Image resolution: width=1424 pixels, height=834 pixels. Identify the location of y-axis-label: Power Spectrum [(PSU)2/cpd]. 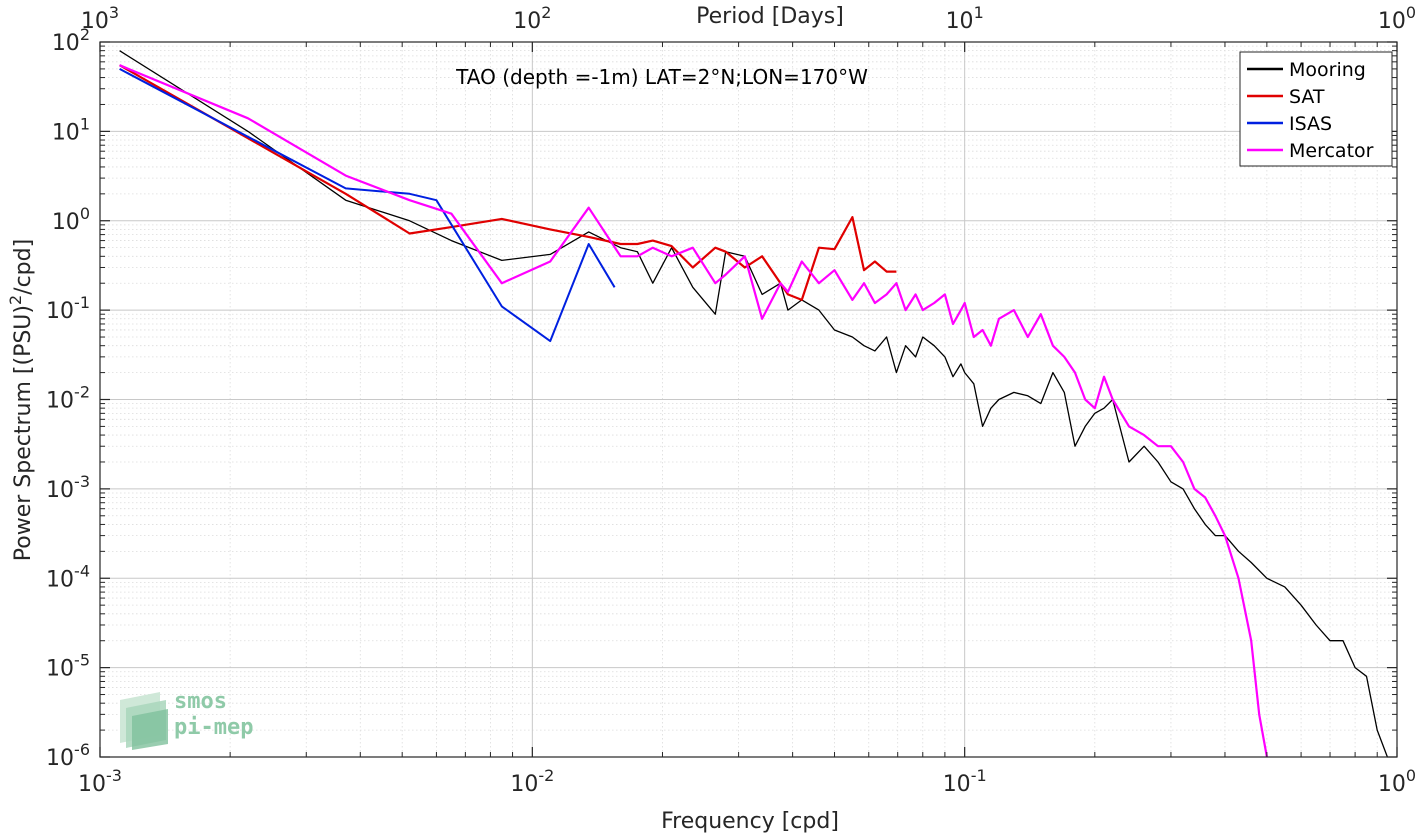
(21, 400).